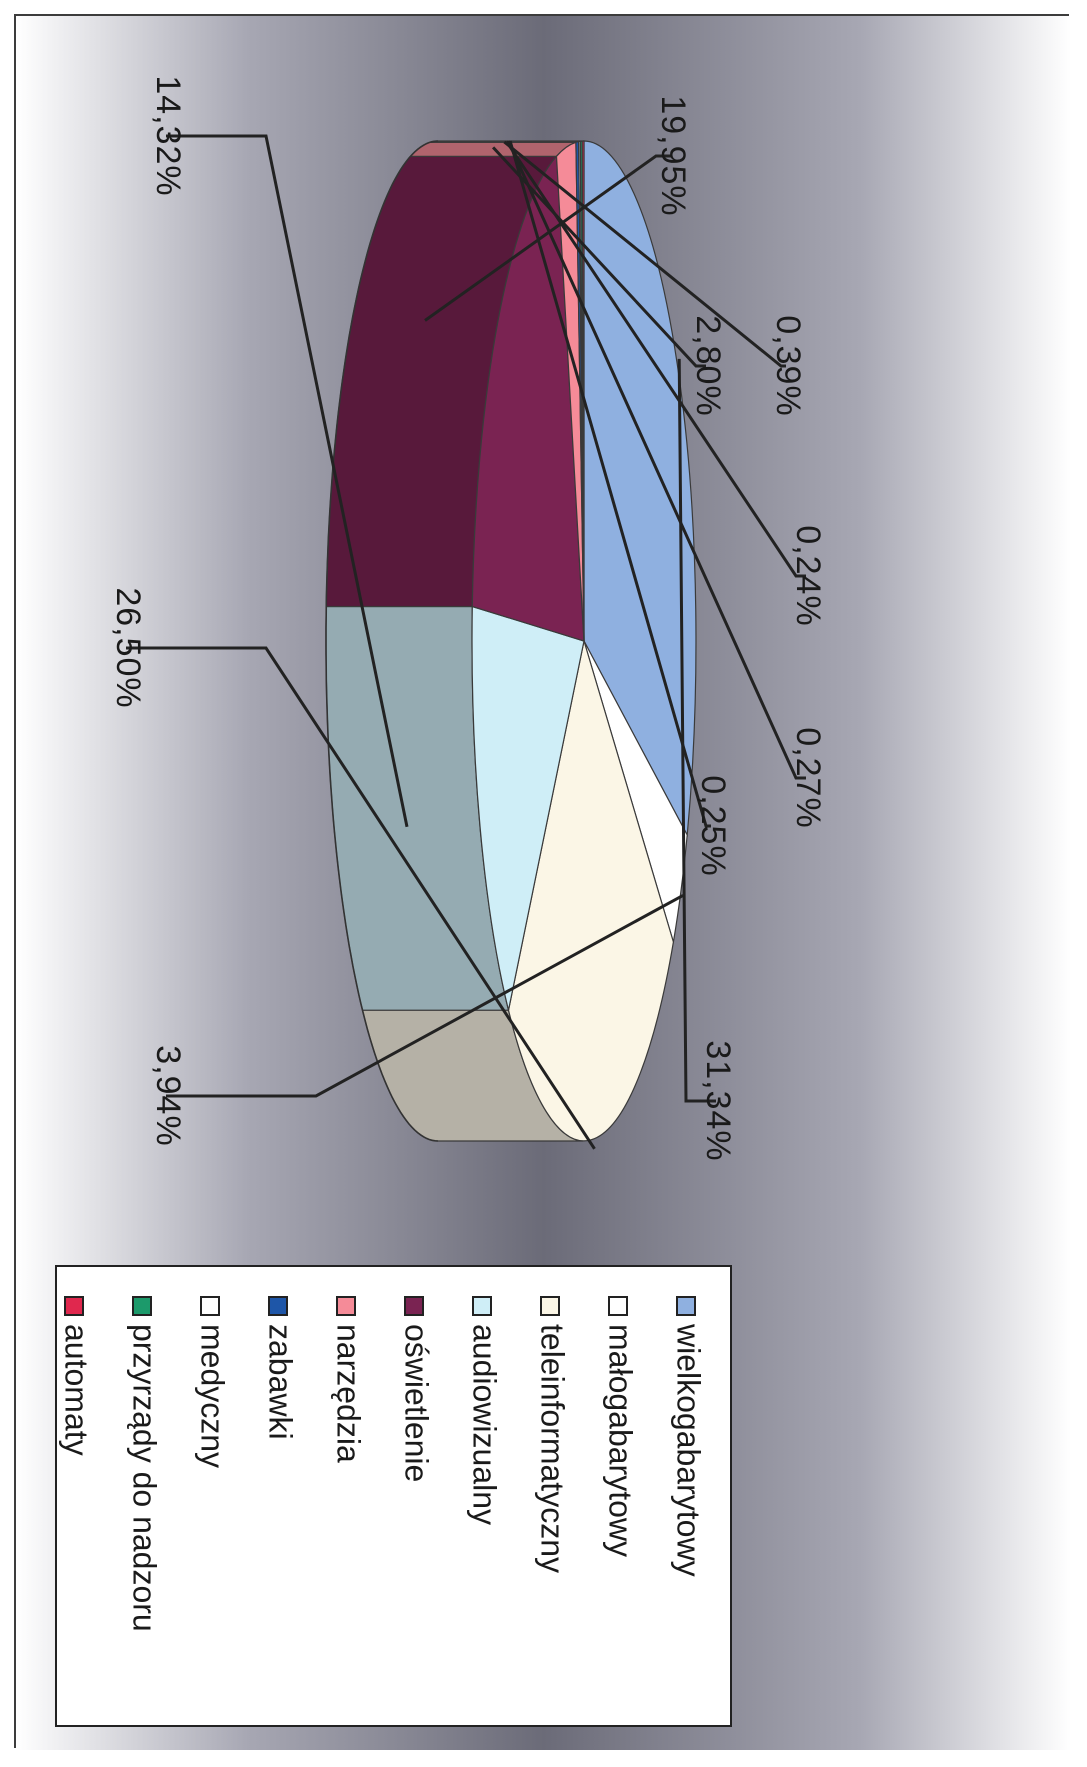 The height and width of the screenshot is (1767, 1087). I want to click on data-label-0: 31,34%, so click(718, 1100).